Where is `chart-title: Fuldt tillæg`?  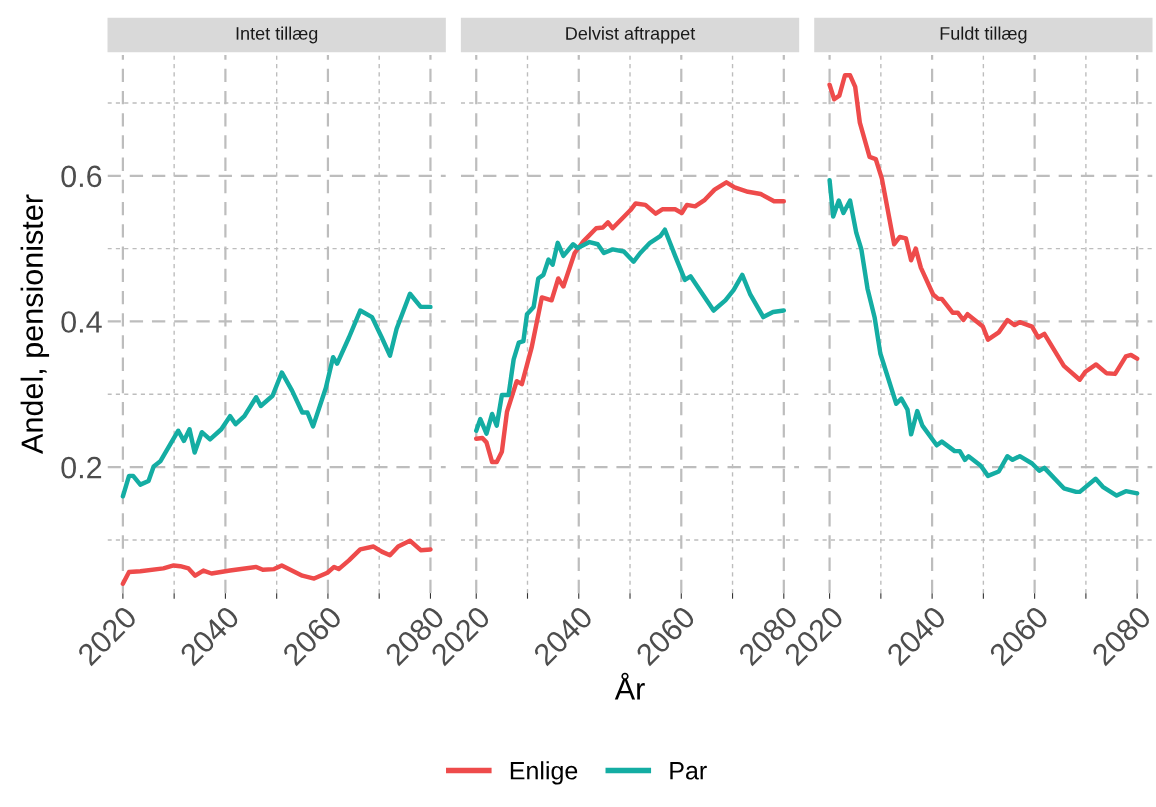 chart-title: Fuldt tillæg is located at coordinates (983, 35).